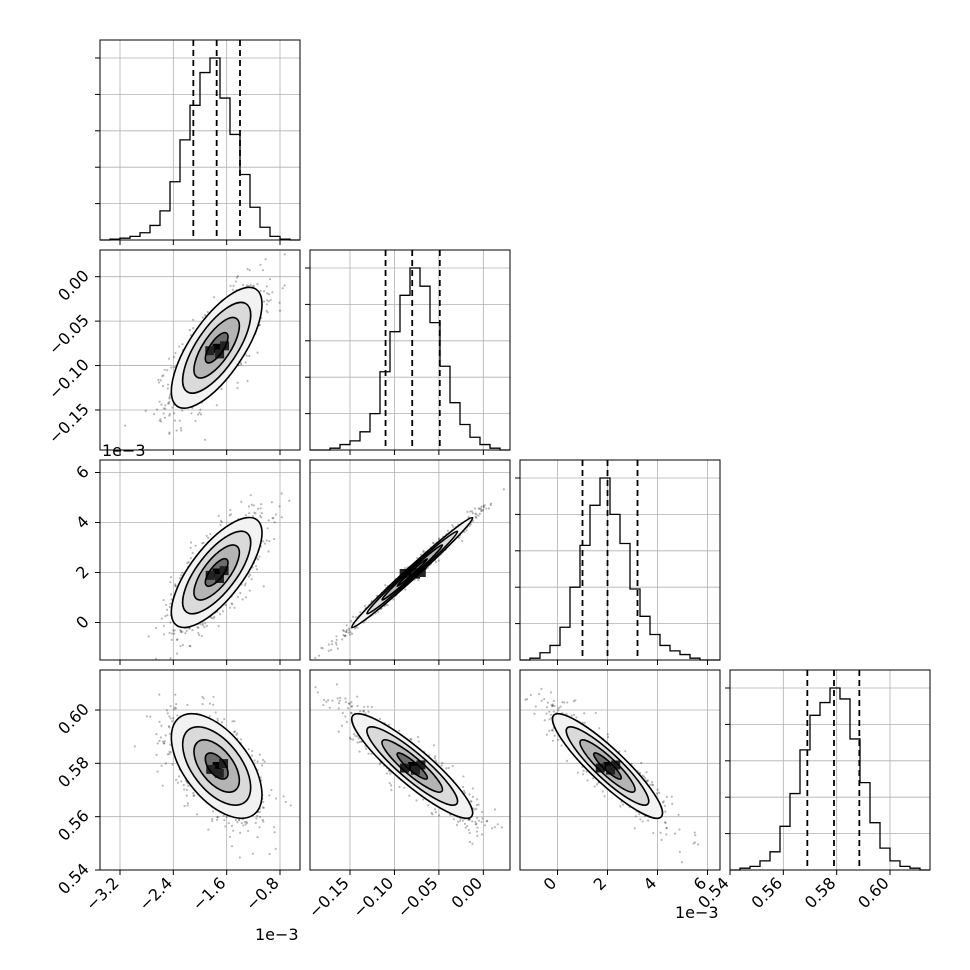  Describe the element at coordinates (73, 878) in the screenshot. I see `y-tick-label-param-3: 0.54` at that location.